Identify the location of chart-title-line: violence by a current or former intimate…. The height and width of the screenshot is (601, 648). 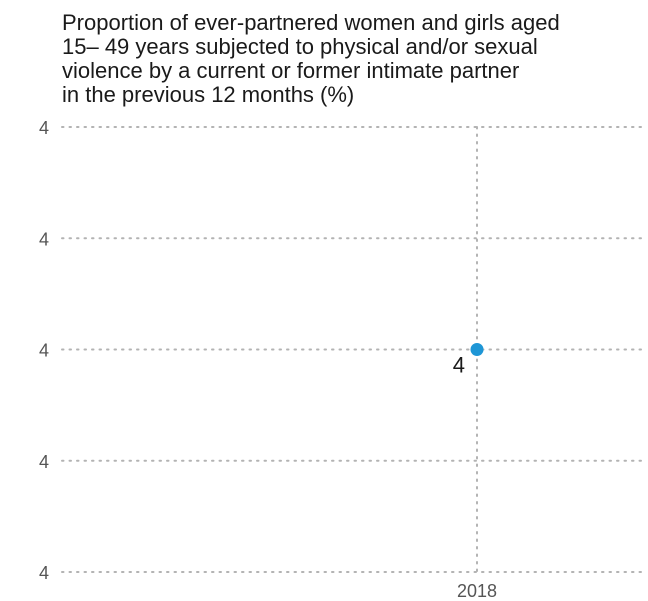
(291, 70).